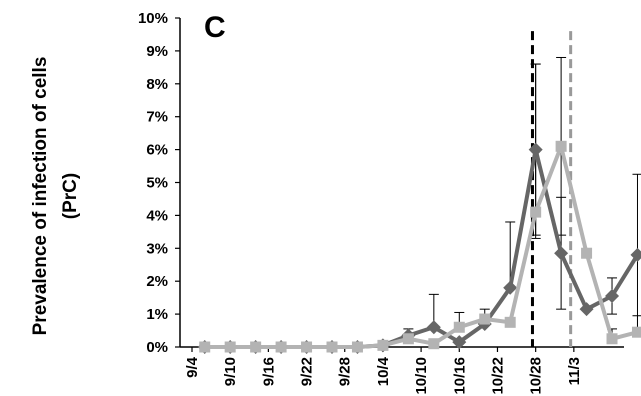 The height and width of the screenshot is (396, 641). Describe the element at coordinates (307, 371) in the screenshot. I see `x-tick-label: 9/22` at that location.